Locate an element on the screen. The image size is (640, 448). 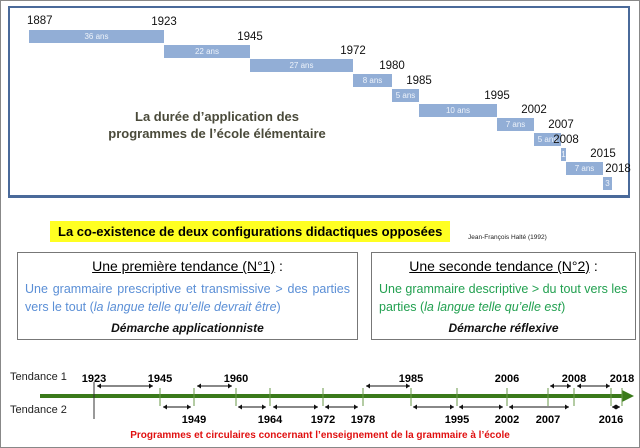
tendance-1-title: Une première tendance (N°1) : is located at coordinates (187, 266).